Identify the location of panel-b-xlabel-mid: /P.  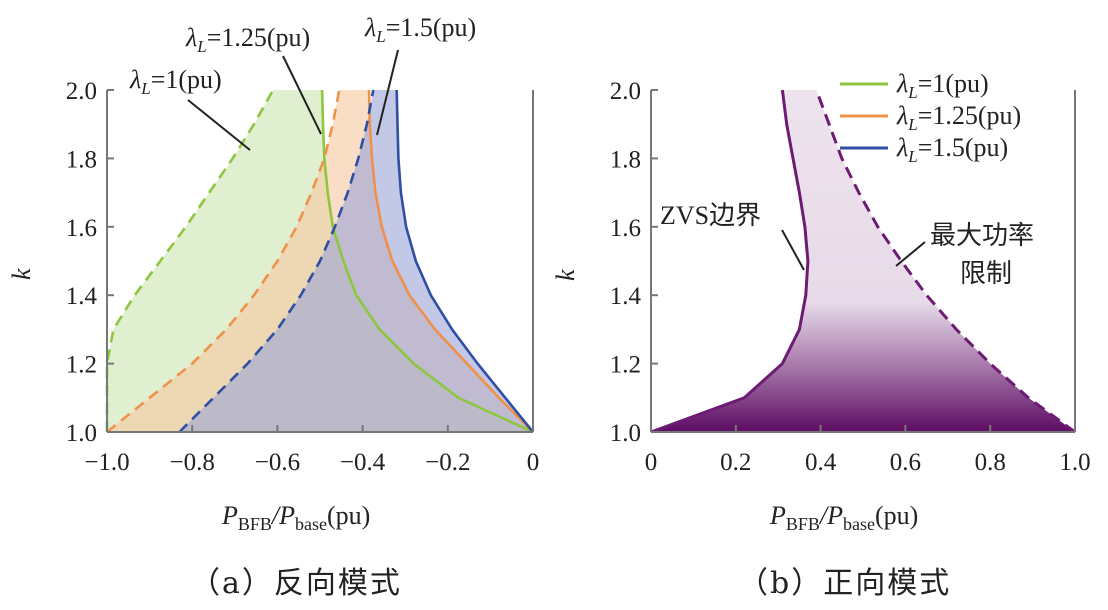
(830, 515).